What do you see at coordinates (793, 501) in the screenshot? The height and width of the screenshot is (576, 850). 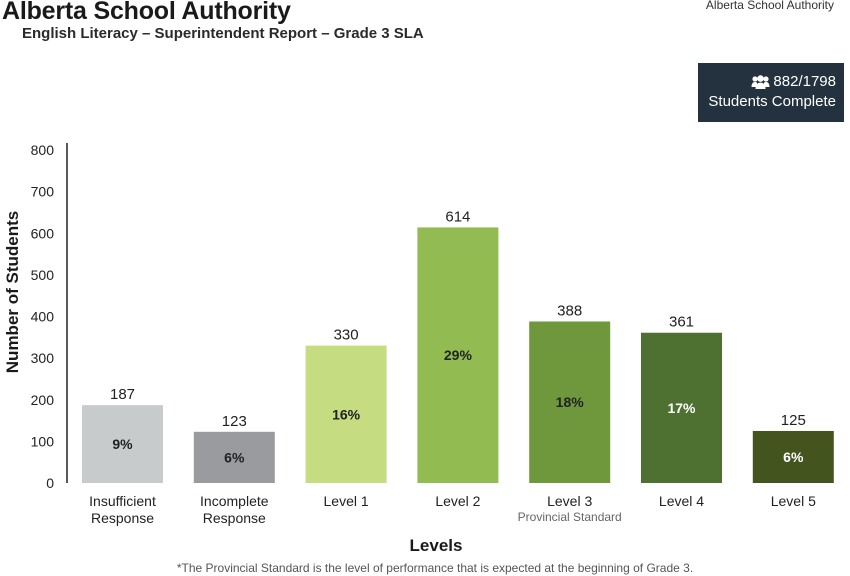 I see `x-category-label: Level 5` at bounding box center [793, 501].